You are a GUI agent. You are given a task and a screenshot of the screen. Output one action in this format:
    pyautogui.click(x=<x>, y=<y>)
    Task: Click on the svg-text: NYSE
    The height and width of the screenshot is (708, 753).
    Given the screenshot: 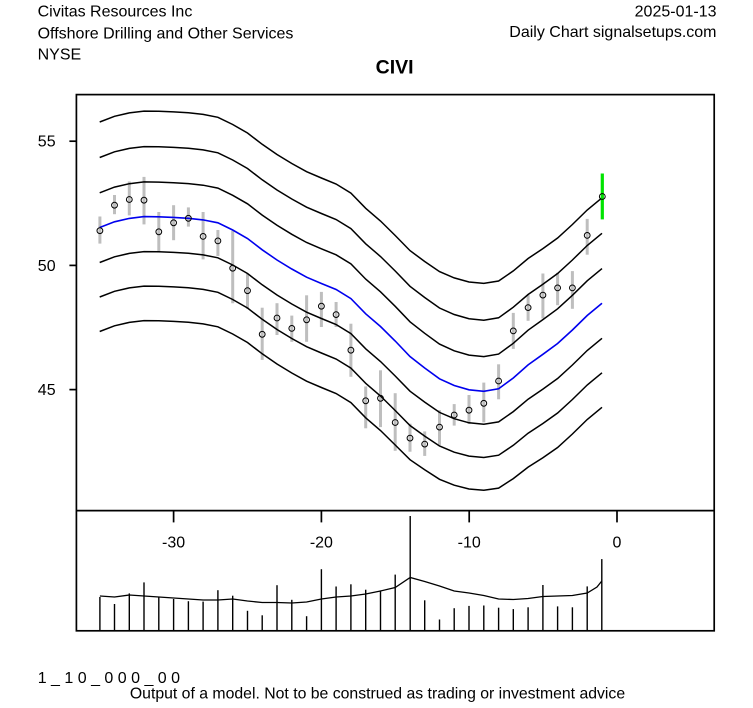 What is the action you would take?
    pyautogui.click(x=60, y=55)
    